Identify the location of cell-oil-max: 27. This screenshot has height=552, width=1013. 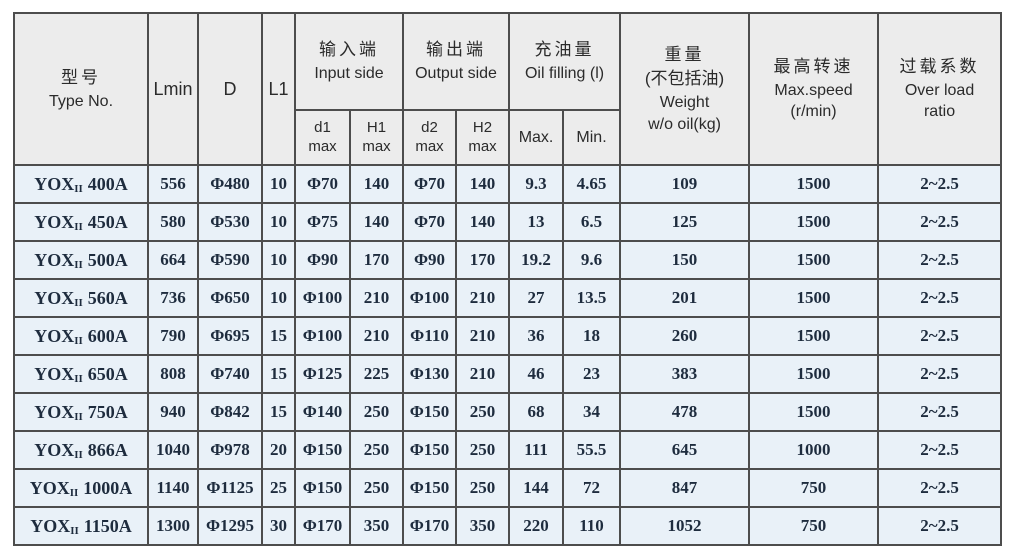
(536, 298).